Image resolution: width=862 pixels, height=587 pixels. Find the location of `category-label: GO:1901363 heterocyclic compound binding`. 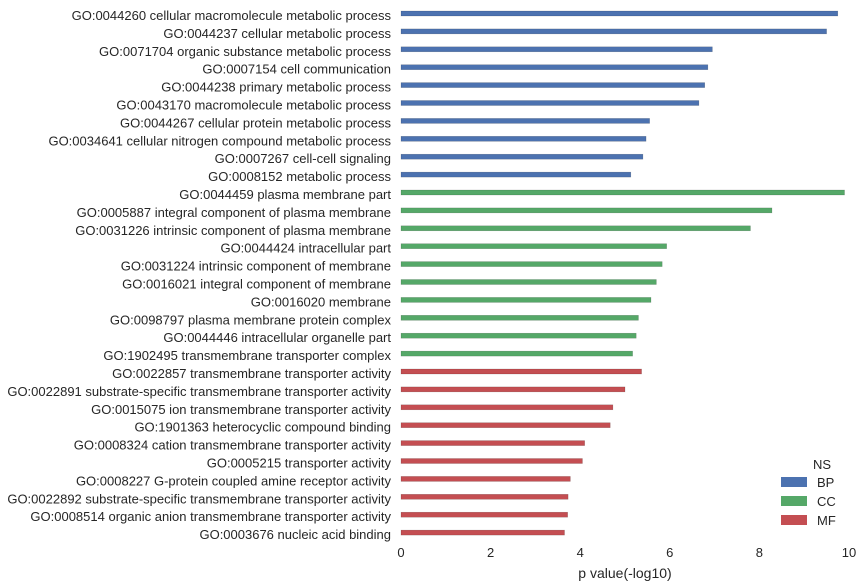

category-label: GO:1901363 heterocyclic compound binding is located at coordinates (262, 427).